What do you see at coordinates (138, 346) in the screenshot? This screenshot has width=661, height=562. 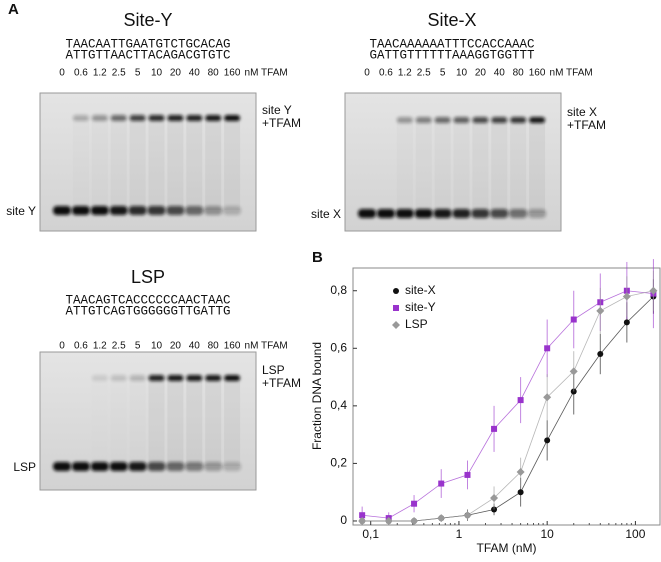 I see `lane-label: 5` at bounding box center [138, 346].